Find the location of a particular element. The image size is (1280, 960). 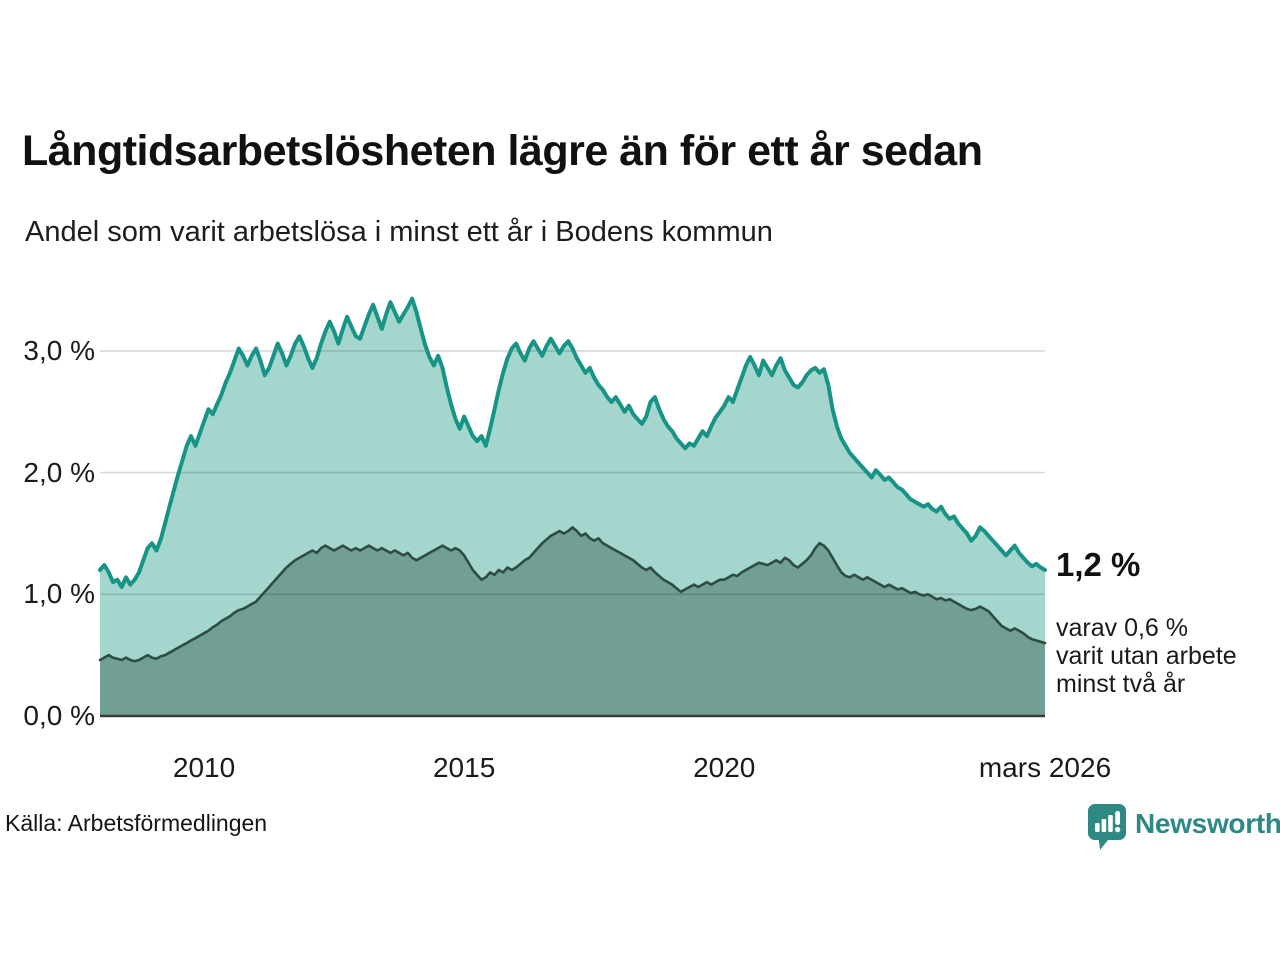

x-axis-label: 2020 is located at coordinates (724, 767).